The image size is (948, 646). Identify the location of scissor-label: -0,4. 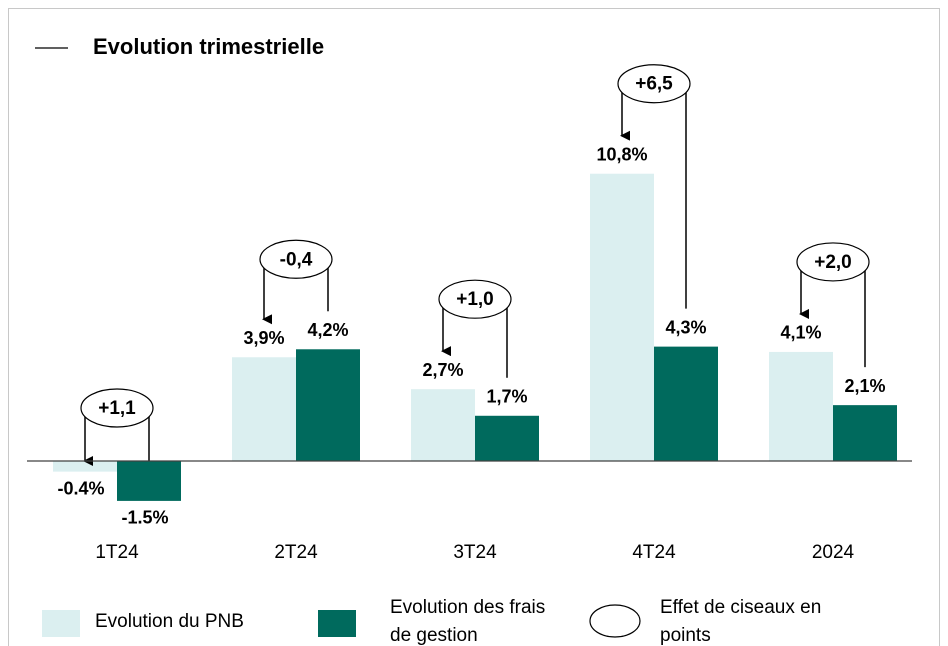
(296, 259).